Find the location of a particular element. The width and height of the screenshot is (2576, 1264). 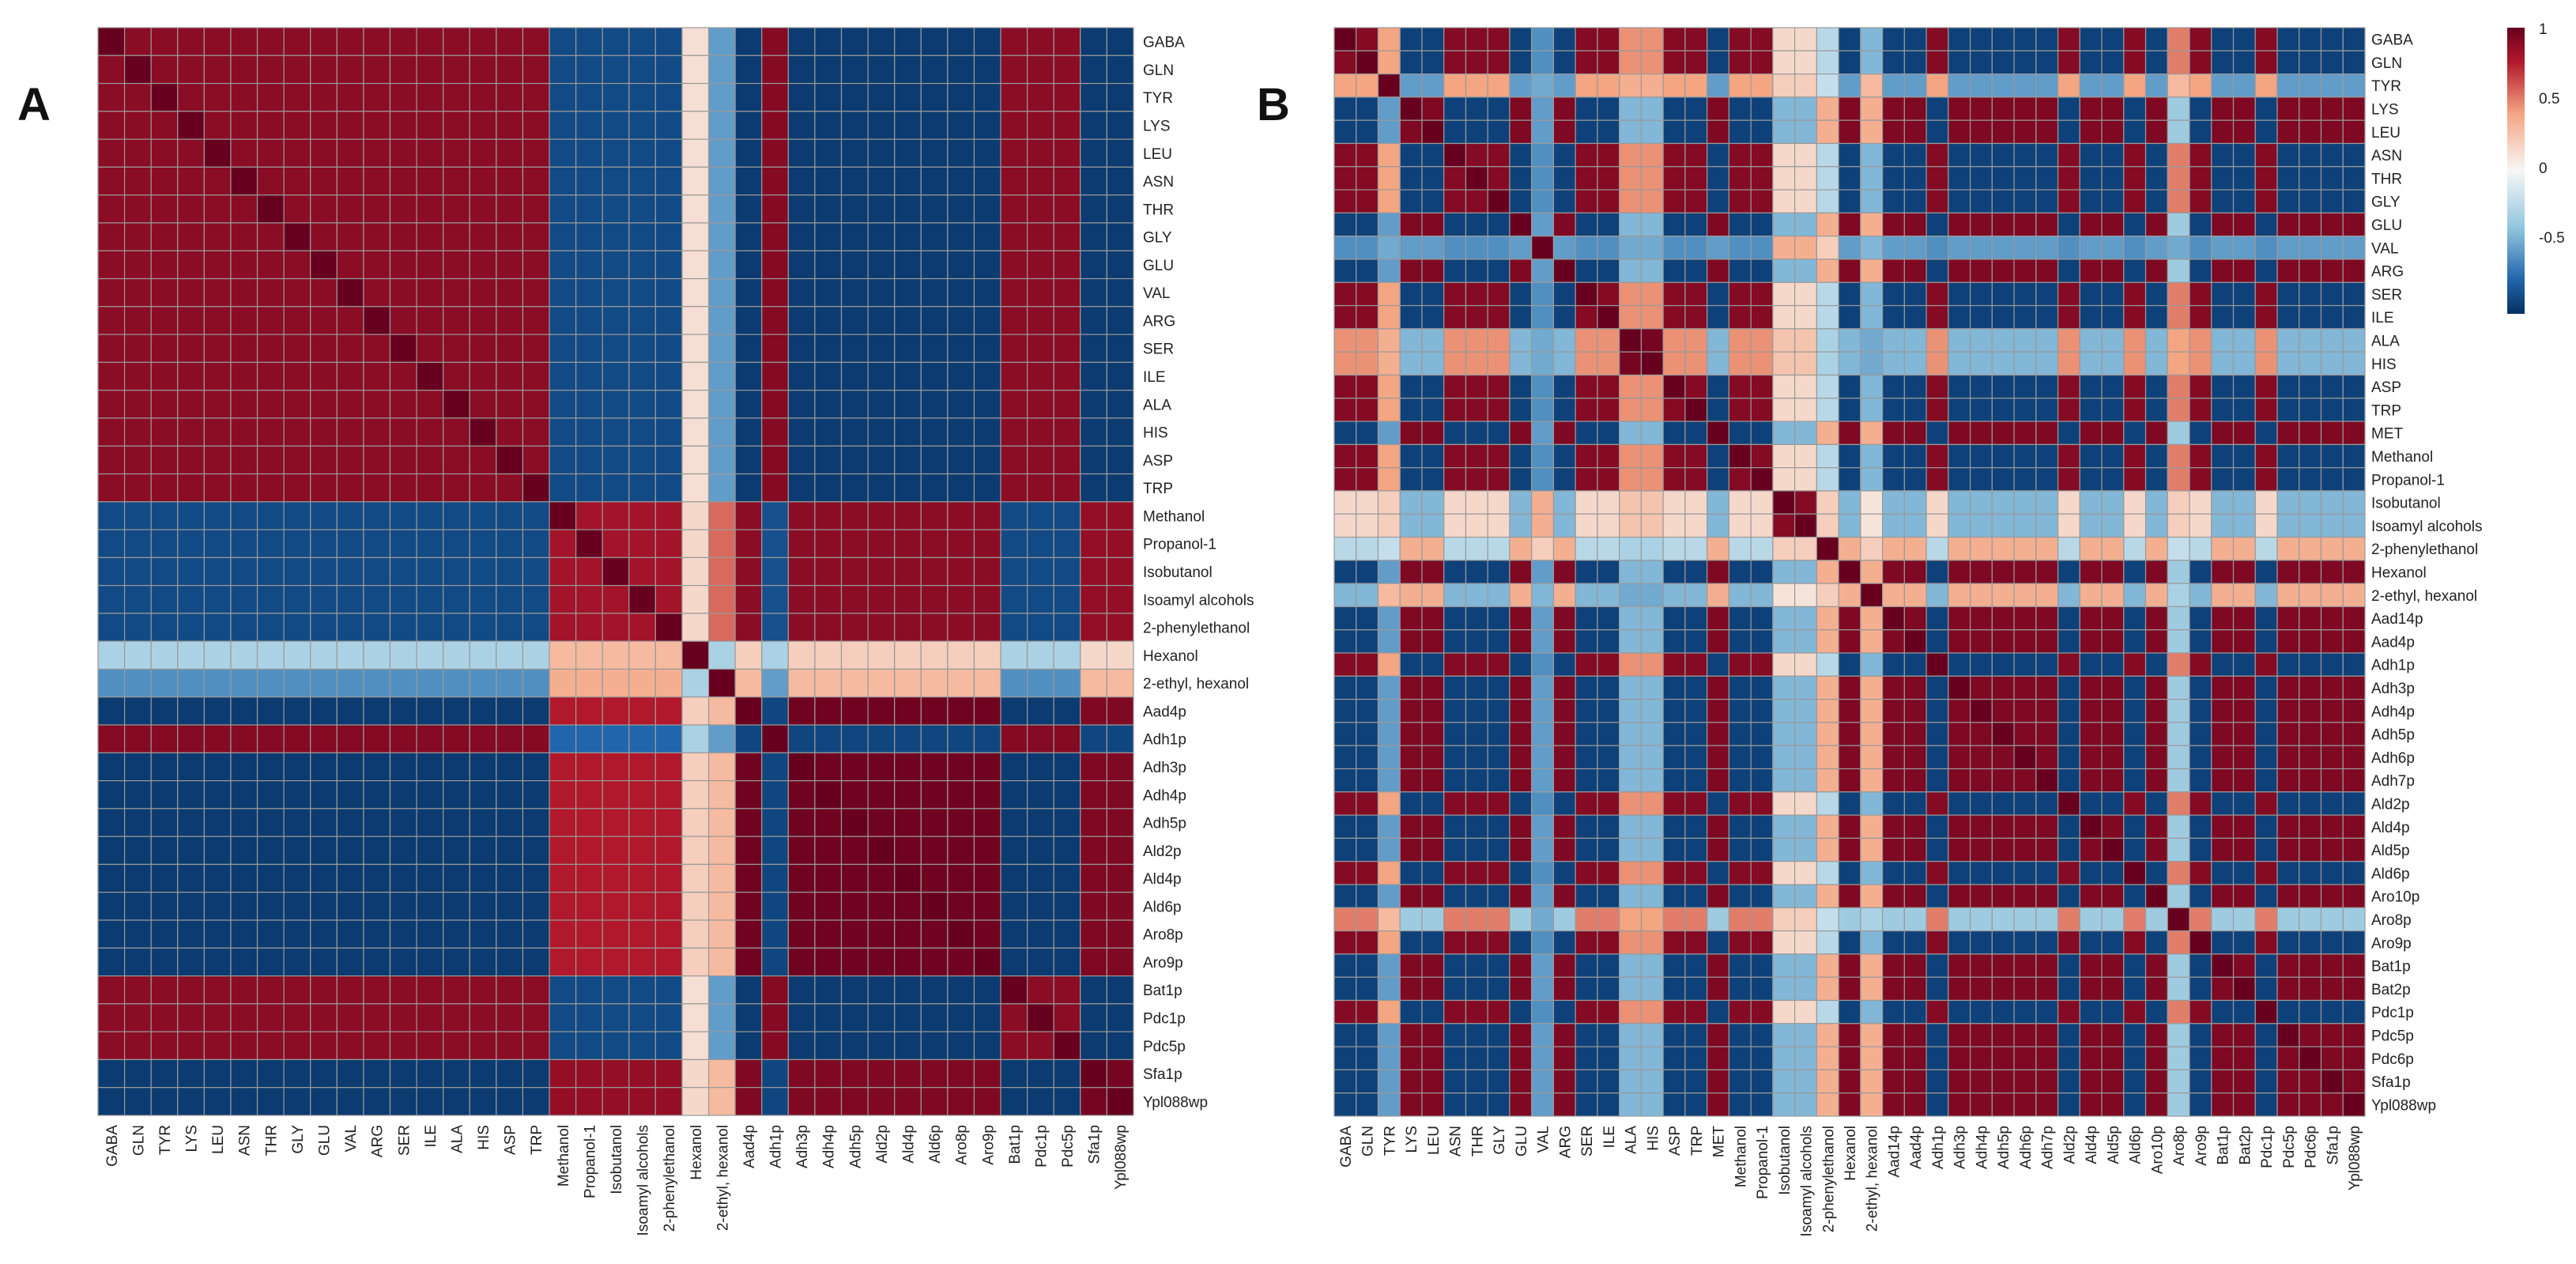

row-label: Adh4p is located at coordinates (2393, 712).